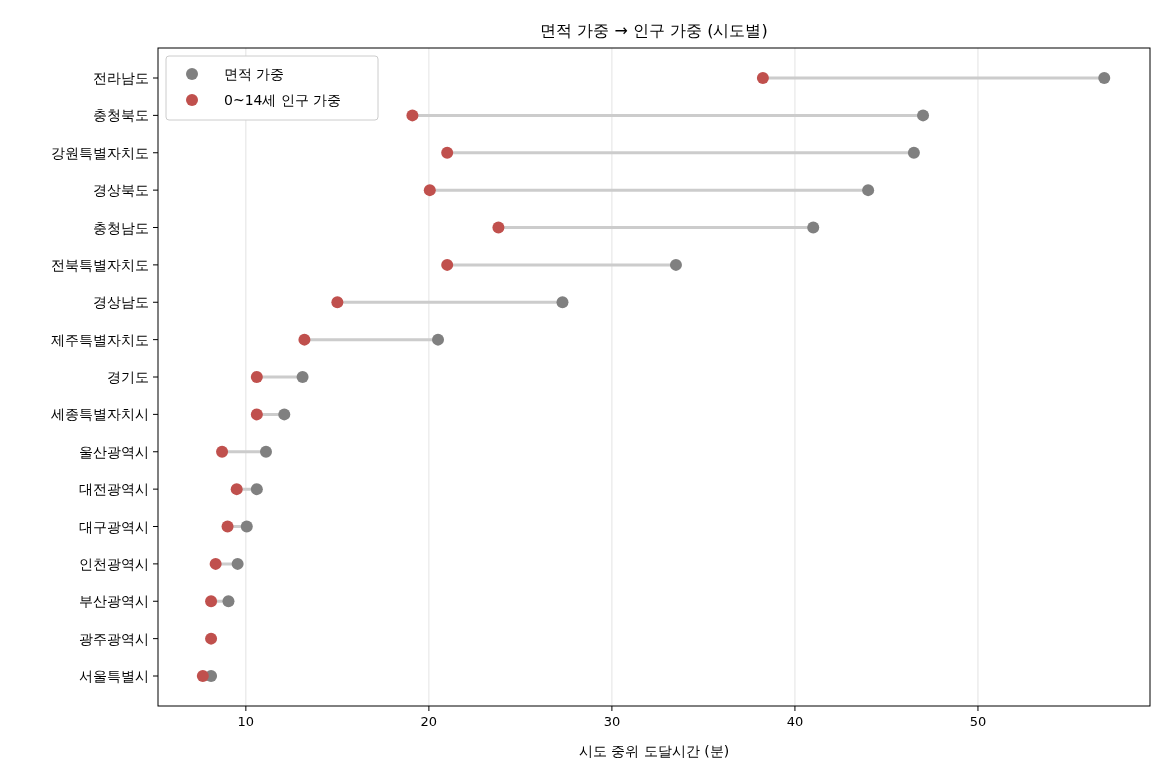 Image resolution: width=1170 pixels, height=780 pixels. Describe the element at coordinates (100, 264) in the screenshot. I see `y-tick-label: 전북특별자치도` at that location.